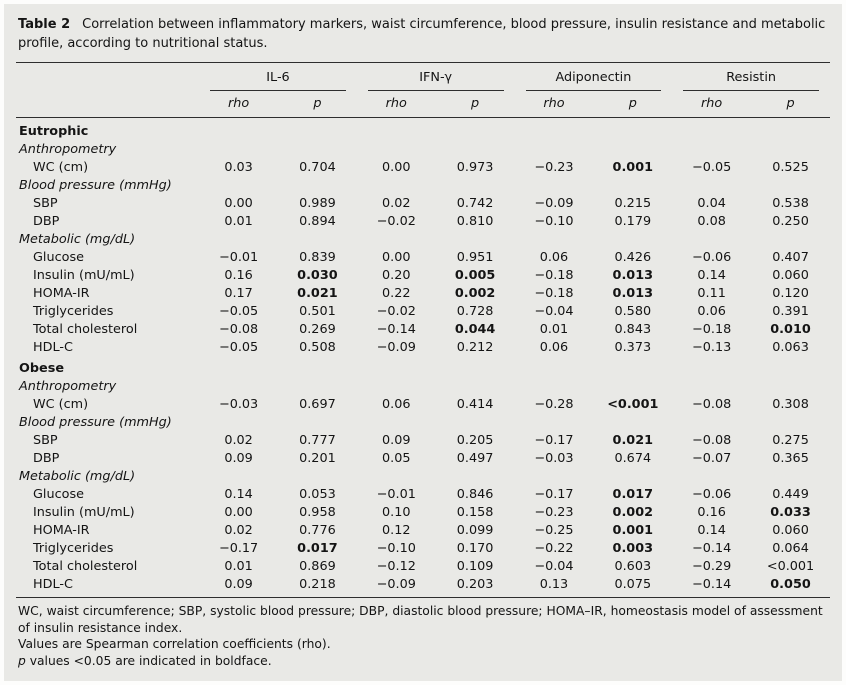  What do you see at coordinates (790, 167) in the screenshot?
I see `cell: 0.525` at bounding box center [790, 167].